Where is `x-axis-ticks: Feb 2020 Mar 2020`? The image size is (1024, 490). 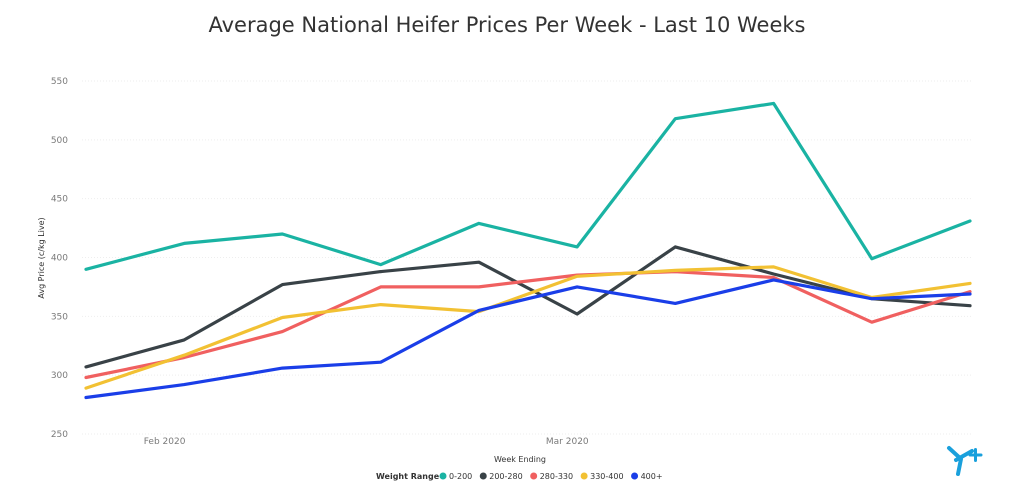
x-axis-ticks: Feb 2020 Mar 2020 is located at coordinates (366, 442).